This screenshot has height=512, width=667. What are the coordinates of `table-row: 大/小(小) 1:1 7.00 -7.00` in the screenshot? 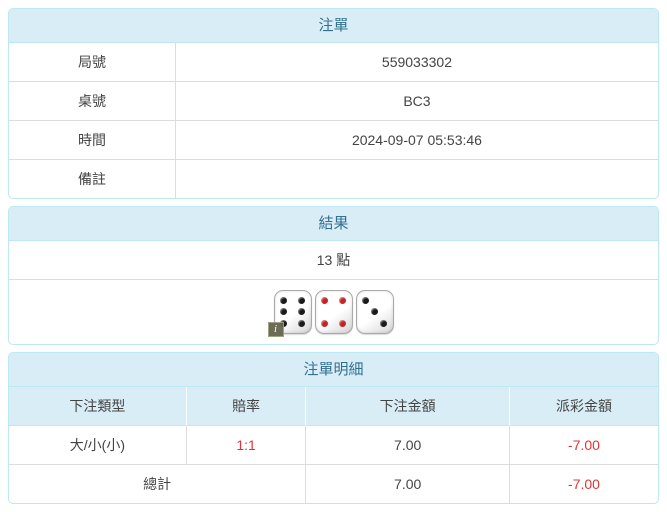 It's located at (333, 445).